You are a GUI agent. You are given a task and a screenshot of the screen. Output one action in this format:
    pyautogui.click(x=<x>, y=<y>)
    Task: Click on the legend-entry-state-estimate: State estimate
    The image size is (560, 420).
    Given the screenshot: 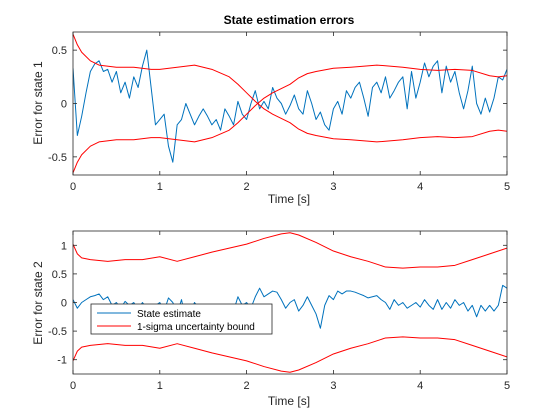 What is the action you would take?
    pyautogui.click(x=169, y=314)
    